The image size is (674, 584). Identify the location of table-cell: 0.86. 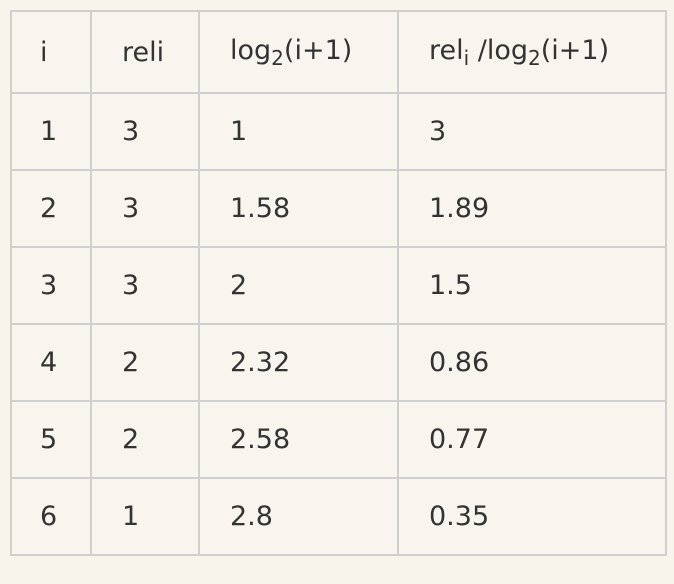
(532, 362).